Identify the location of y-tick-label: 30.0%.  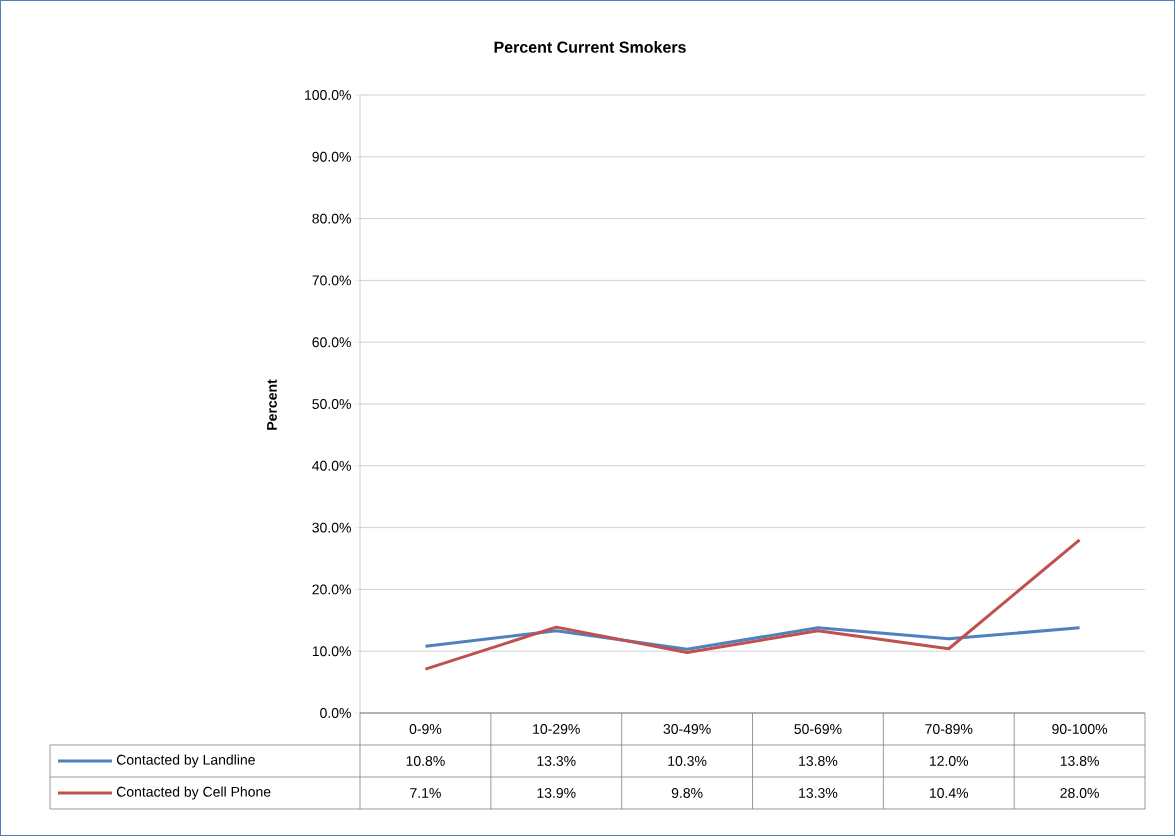
(331, 527).